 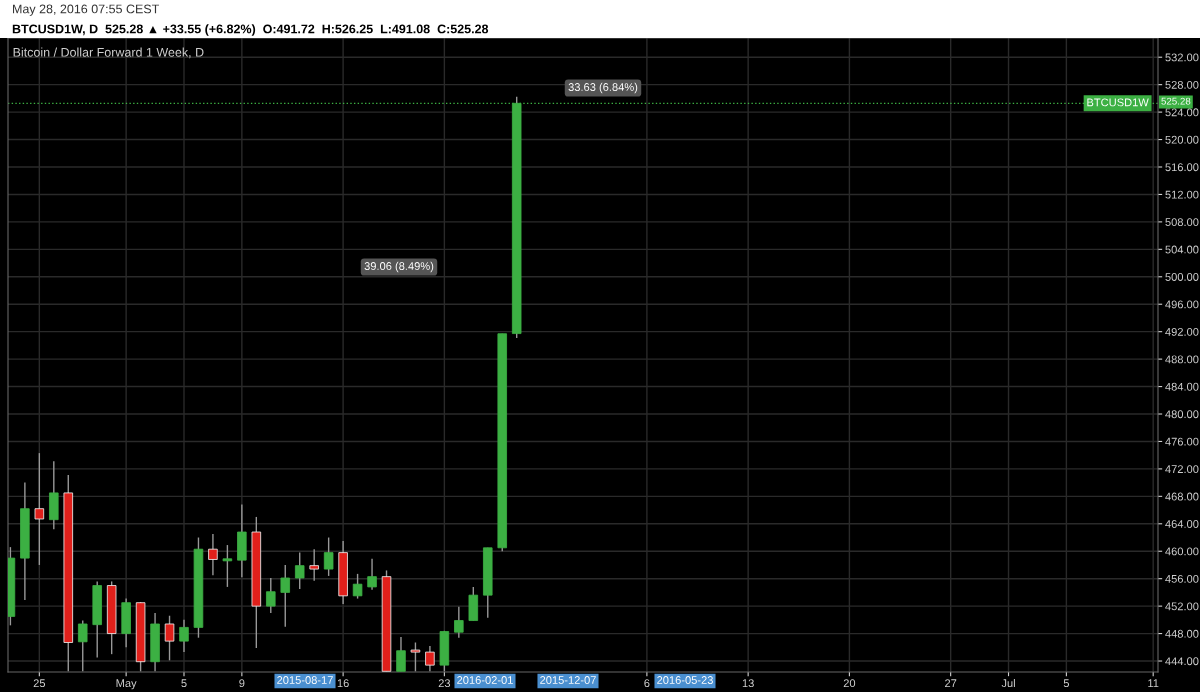 What do you see at coordinates (242, 683) in the screenshot?
I see `x-tick-label: 9` at bounding box center [242, 683].